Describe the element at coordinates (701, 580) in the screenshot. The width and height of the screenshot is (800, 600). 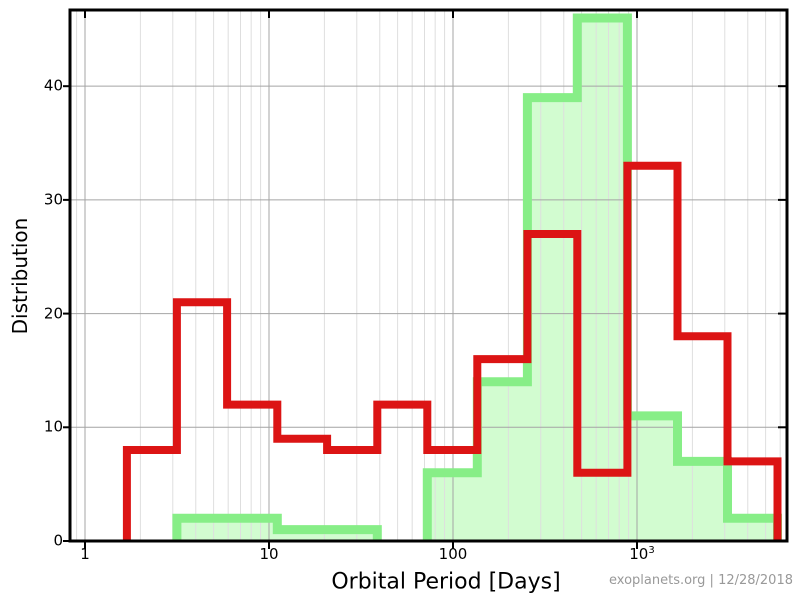
I see `watermark-text: exoplanets.org | 12/28/2018` at that location.